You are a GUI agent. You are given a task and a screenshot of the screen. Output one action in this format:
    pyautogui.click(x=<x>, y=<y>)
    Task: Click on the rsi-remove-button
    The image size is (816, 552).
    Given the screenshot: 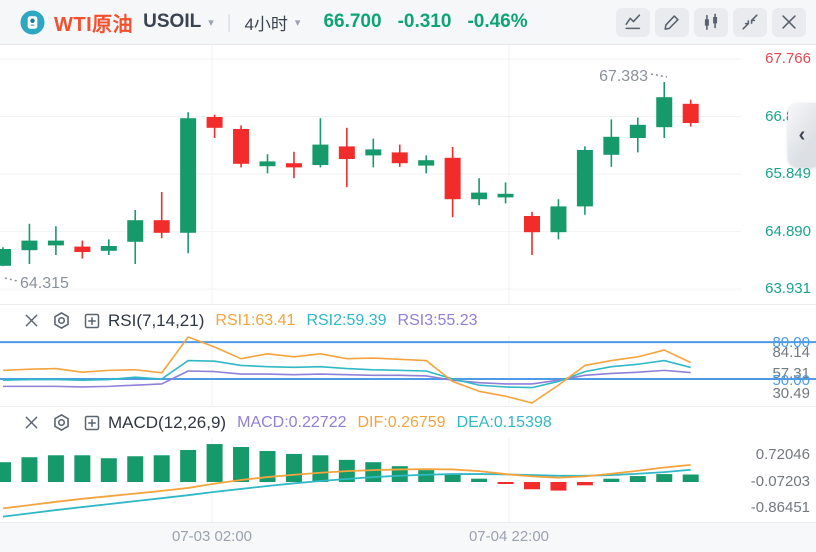 What is the action you would take?
    pyautogui.click(x=31, y=320)
    